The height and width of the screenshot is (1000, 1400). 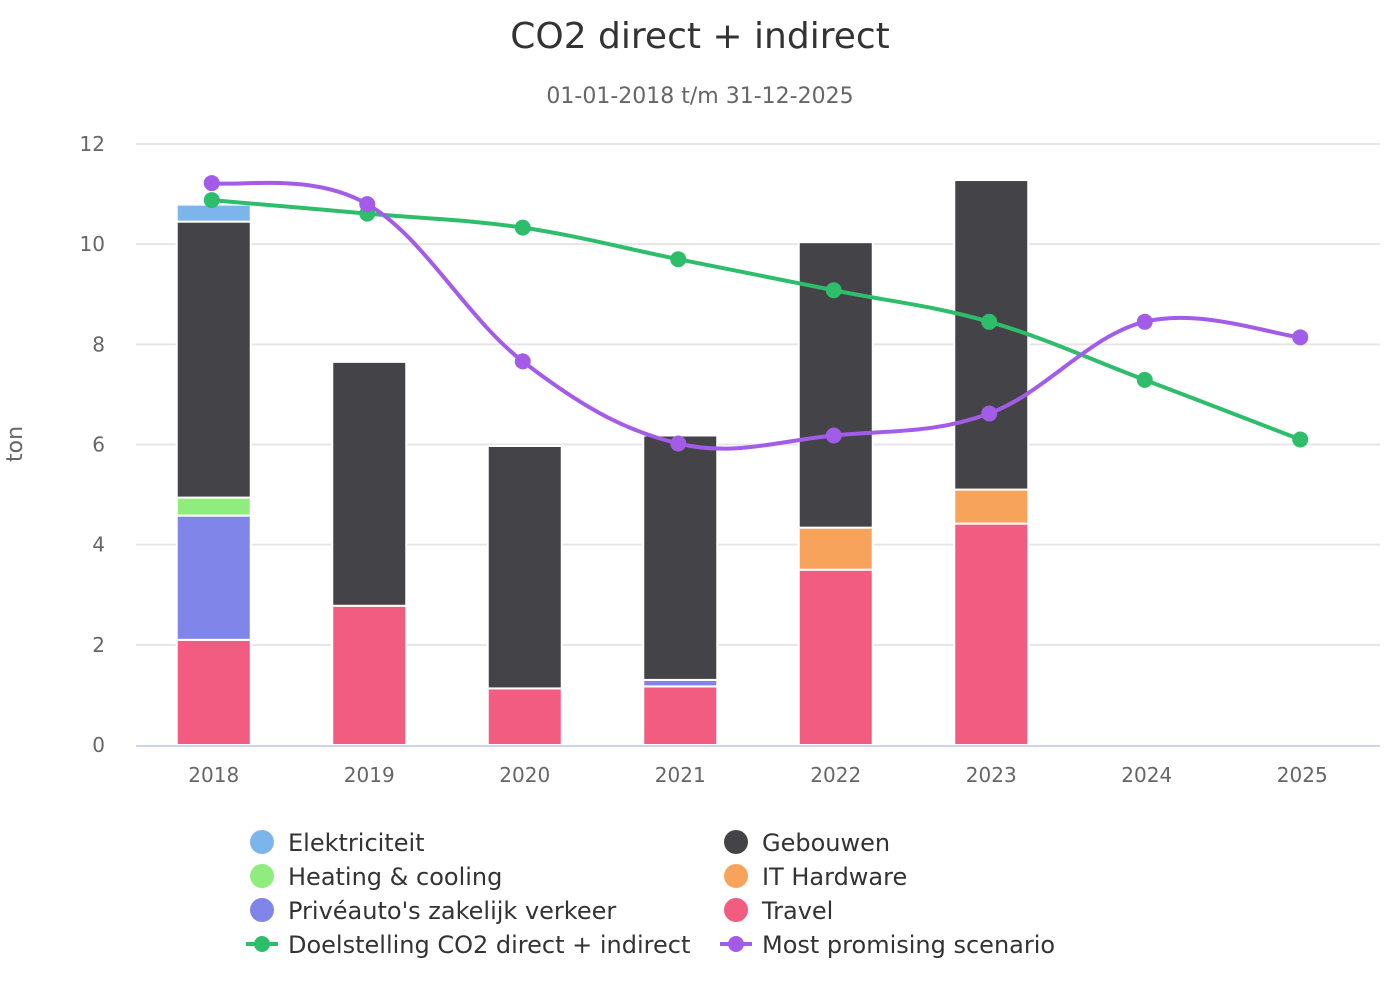 I want to click on legend-item-most-promising-scenario: Most promising scenario, so click(x=887, y=945).